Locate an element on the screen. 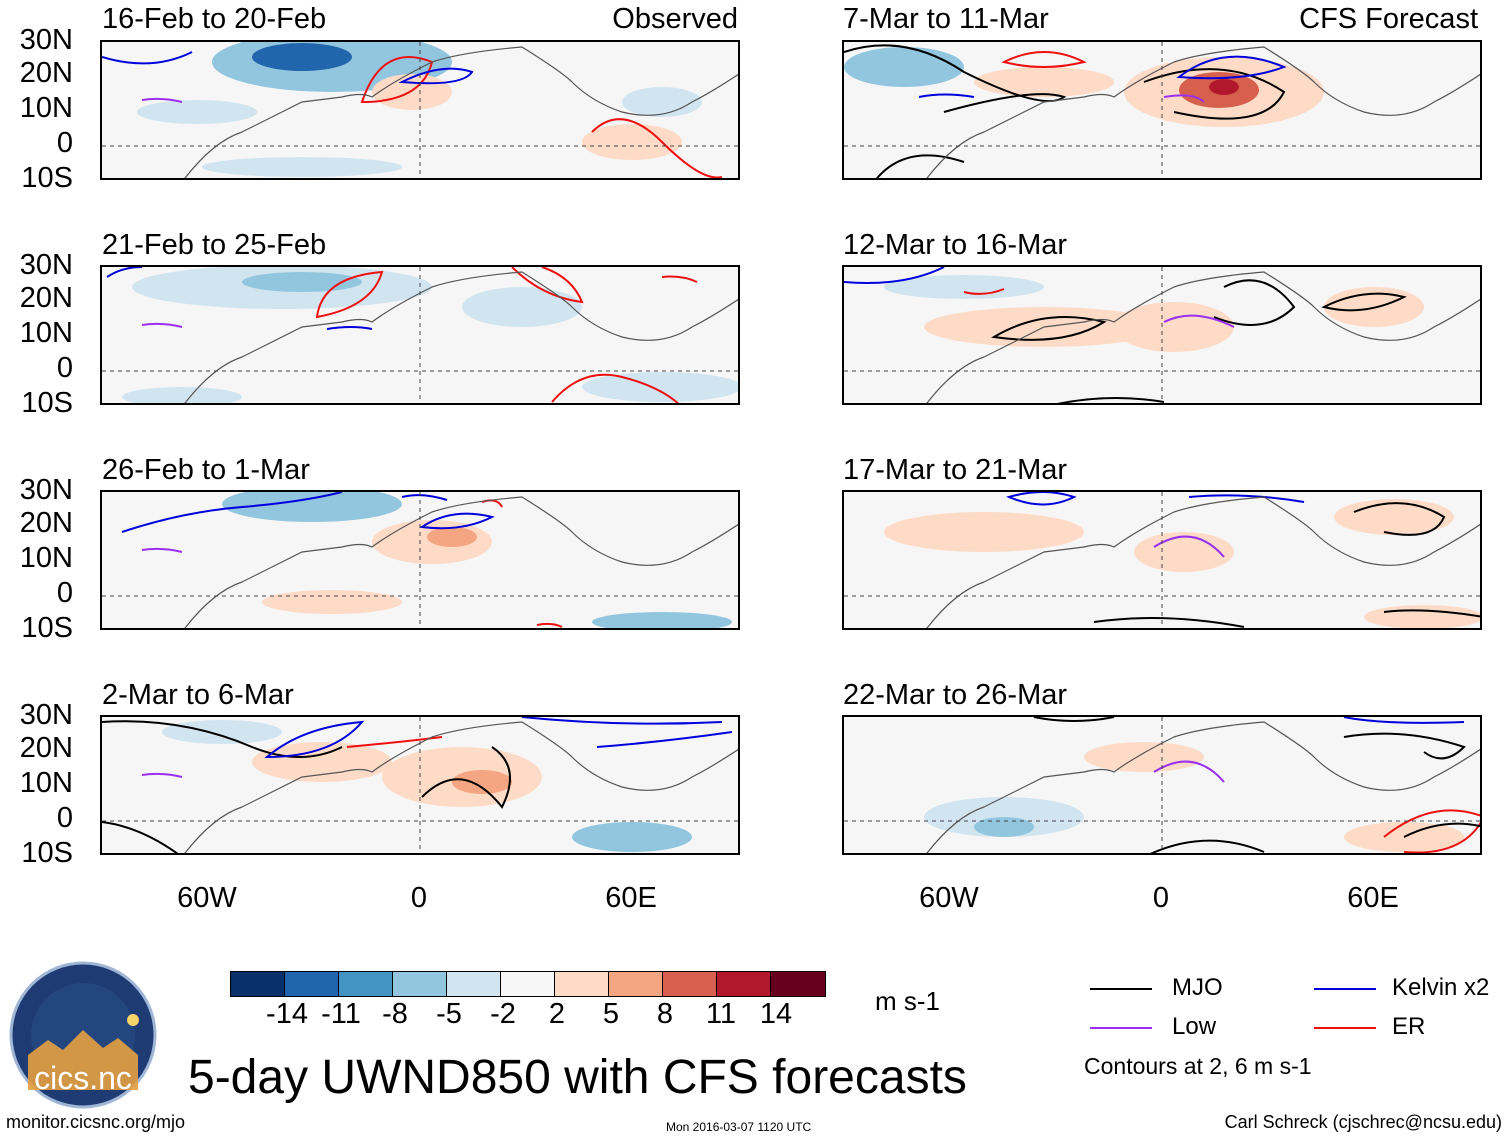 The width and height of the screenshot is (1510, 1142). colorbar-label: 11 is located at coordinates (721, 1014).